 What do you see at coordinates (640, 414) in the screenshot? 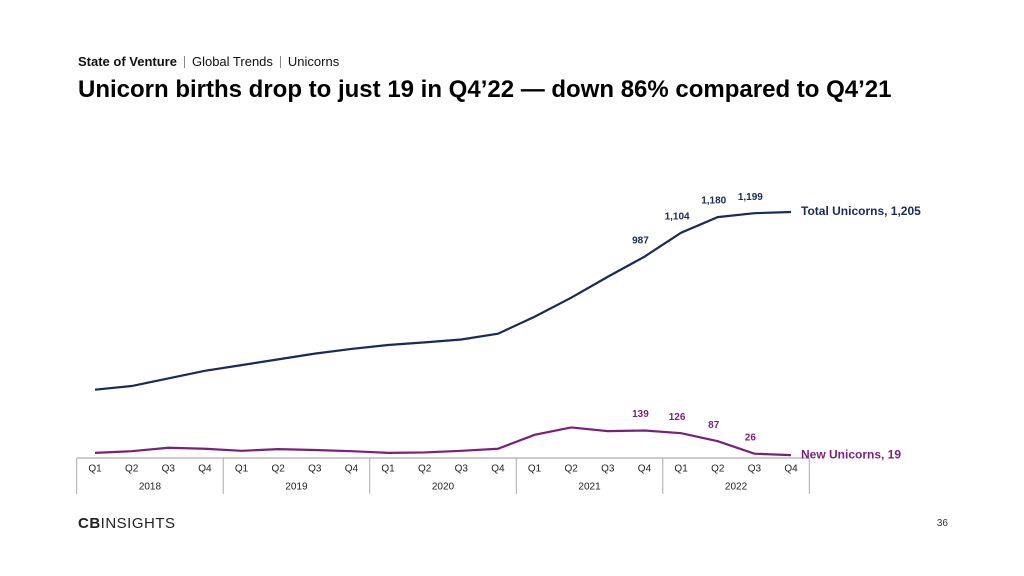
I see `data-label: 139` at bounding box center [640, 414].